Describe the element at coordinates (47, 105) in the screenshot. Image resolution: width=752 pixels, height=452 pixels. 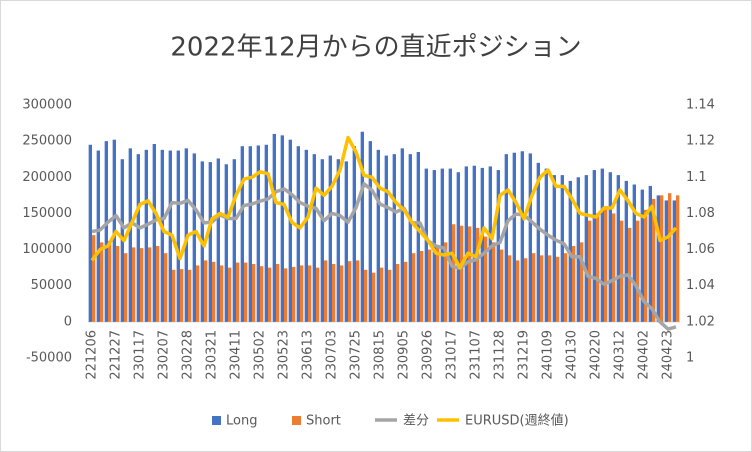
I see `y-tick-label: 300000` at that location.